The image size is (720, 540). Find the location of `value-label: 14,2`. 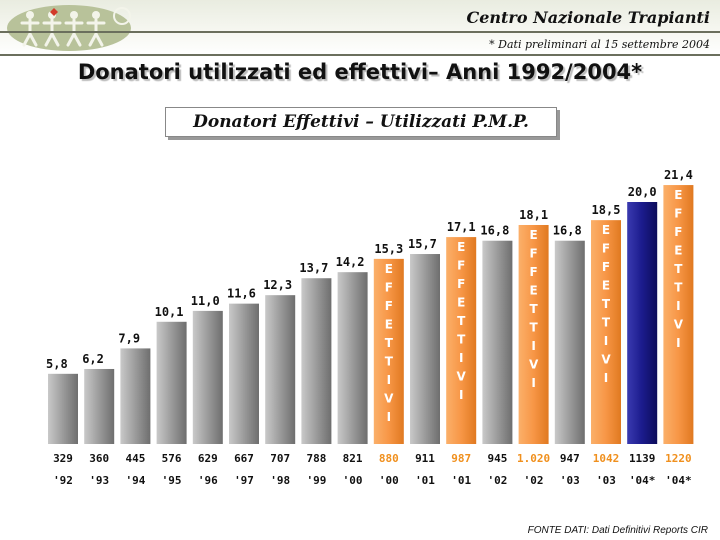

value-label: 14,2 is located at coordinates (350, 262).